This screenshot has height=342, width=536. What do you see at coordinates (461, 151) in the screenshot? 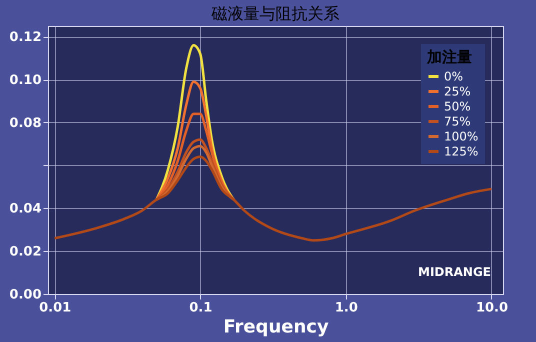
I see `legend-label: 125%` at bounding box center [461, 151].